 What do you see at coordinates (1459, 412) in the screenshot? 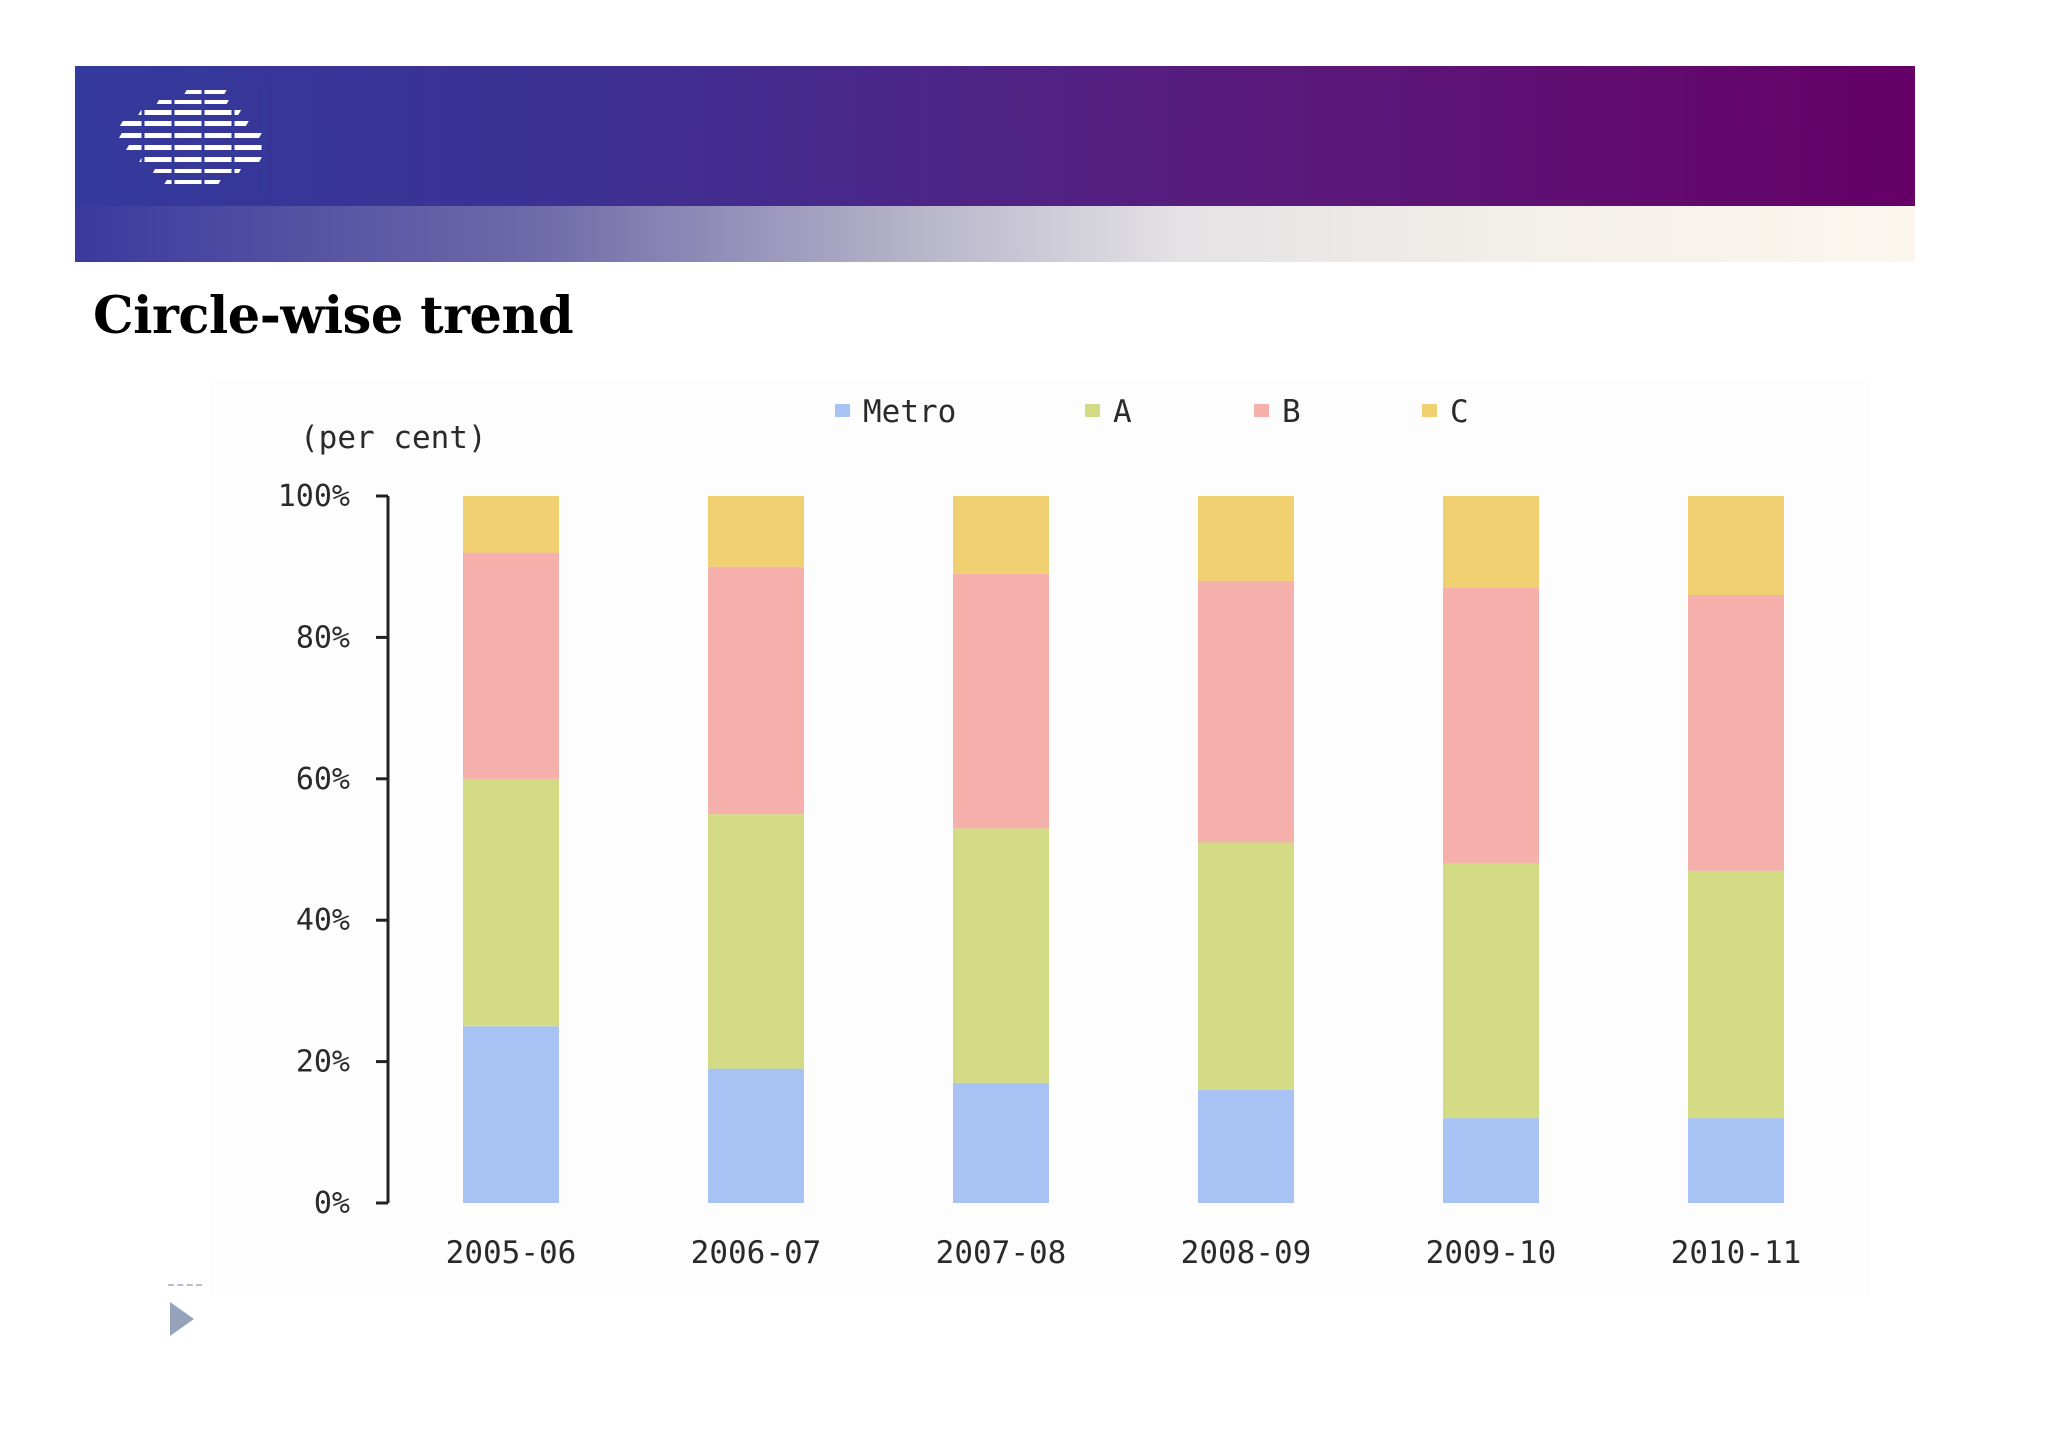
I see `legend-label-c: C` at bounding box center [1459, 412].